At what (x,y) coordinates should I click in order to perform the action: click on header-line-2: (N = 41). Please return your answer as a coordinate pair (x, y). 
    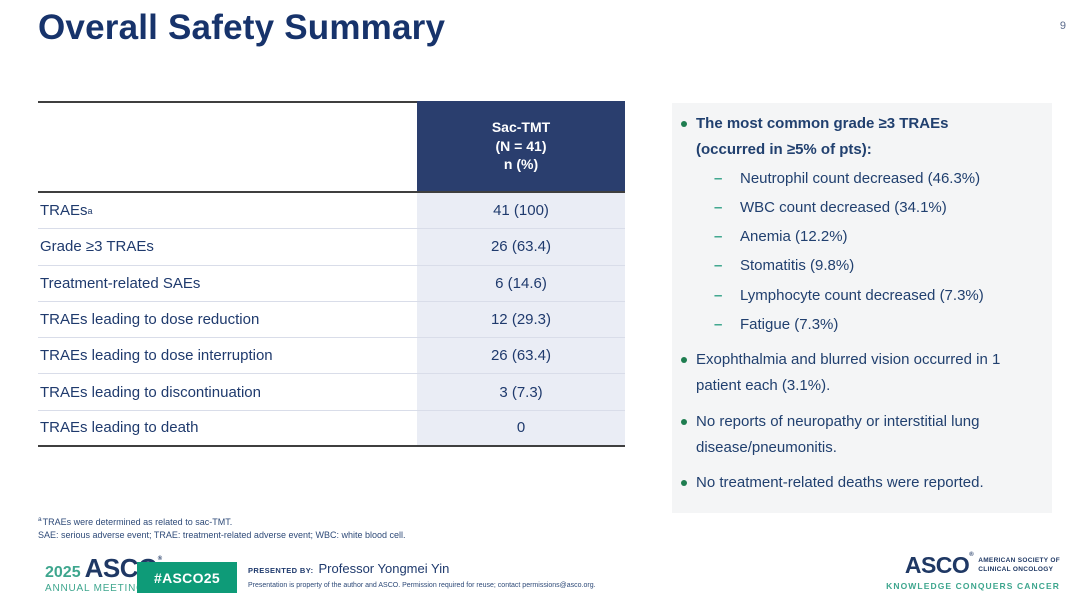
    Looking at the image, I should click on (521, 145).